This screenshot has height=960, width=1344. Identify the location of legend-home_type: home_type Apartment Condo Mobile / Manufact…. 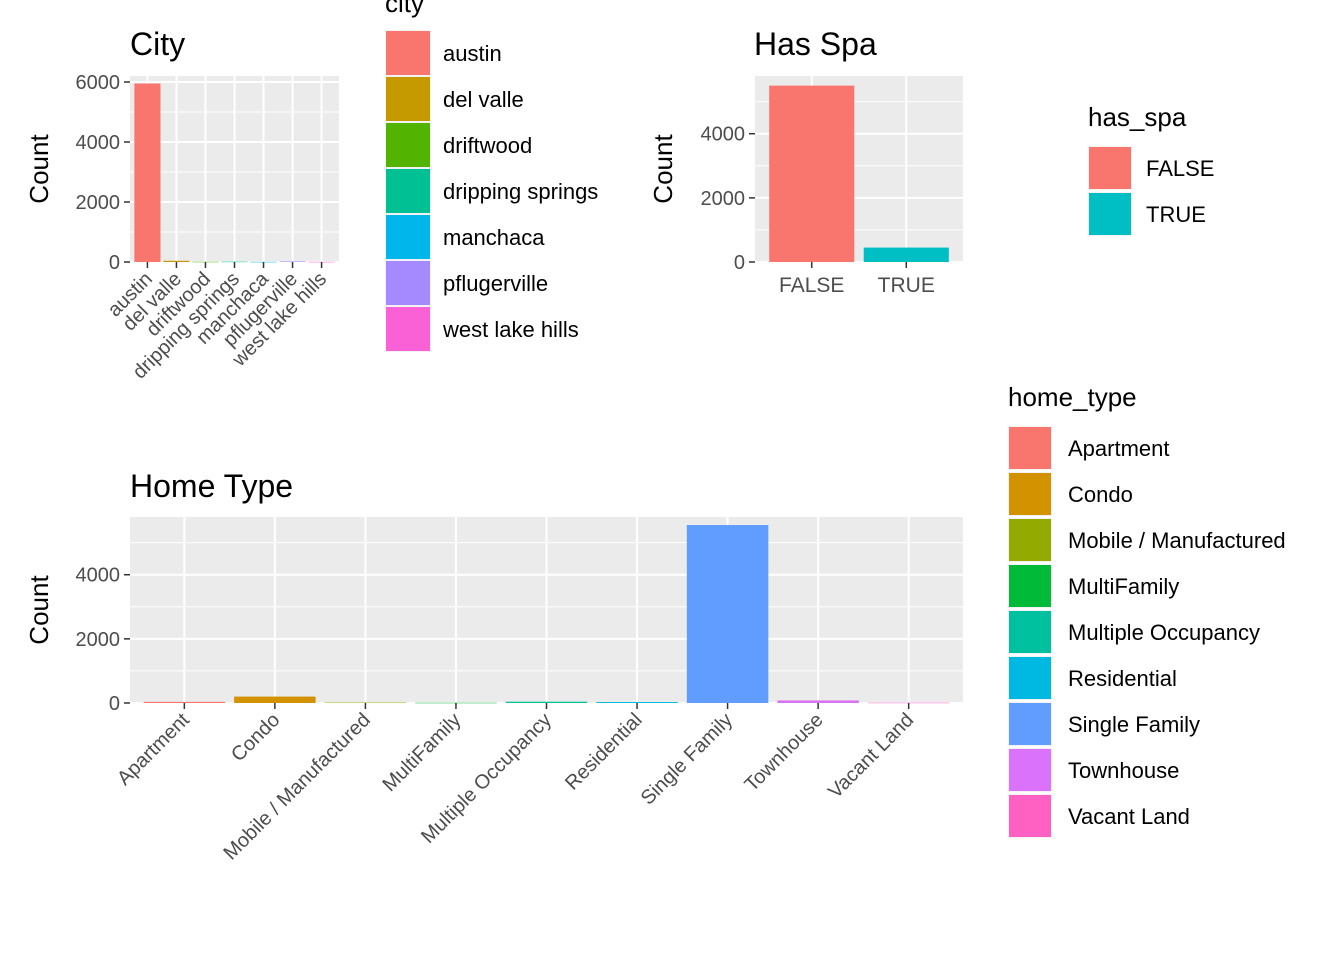
(1147, 610).